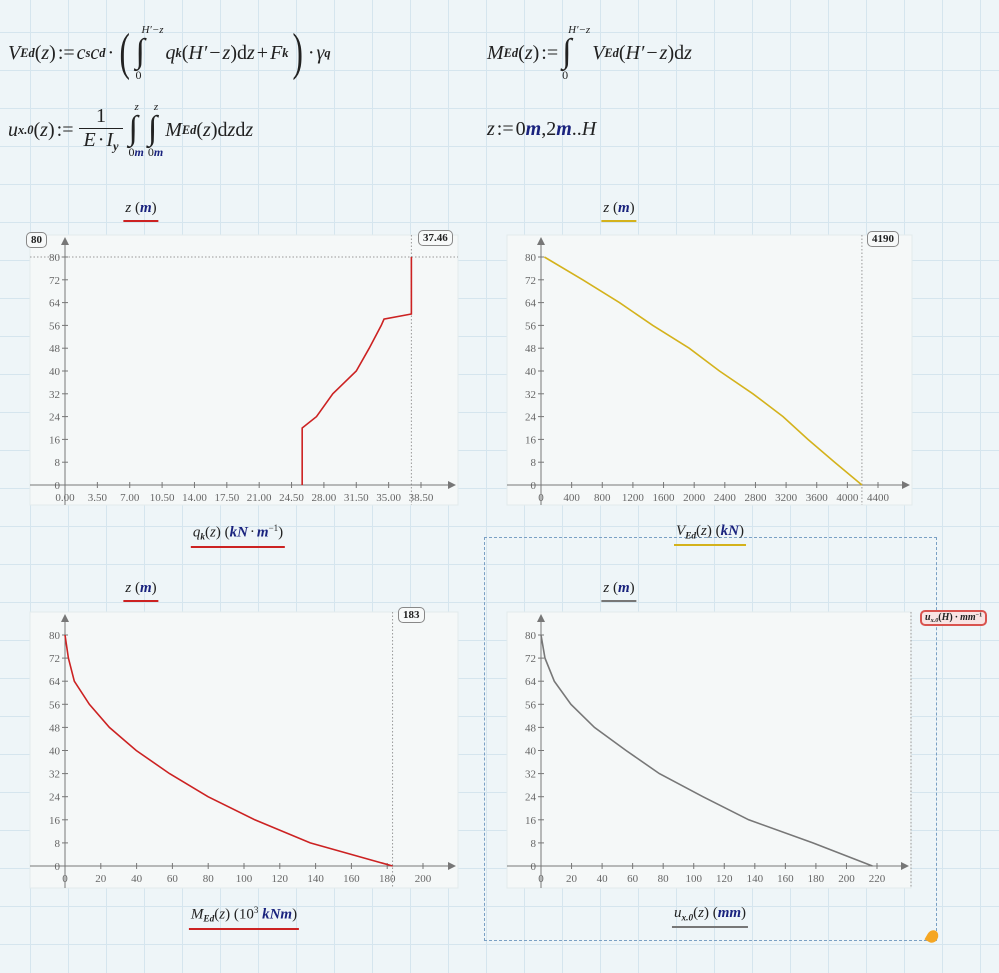 The width and height of the screenshot is (999, 973). What do you see at coordinates (589, 128) in the screenshot?
I see `variable: H` at bounding box center [589, 128].